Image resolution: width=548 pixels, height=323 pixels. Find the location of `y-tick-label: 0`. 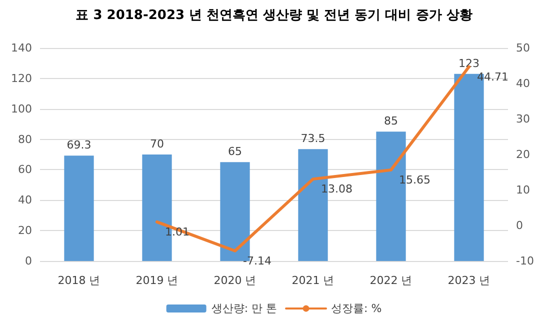

y-tick-label: 0 is located at coordinates (28, 261).